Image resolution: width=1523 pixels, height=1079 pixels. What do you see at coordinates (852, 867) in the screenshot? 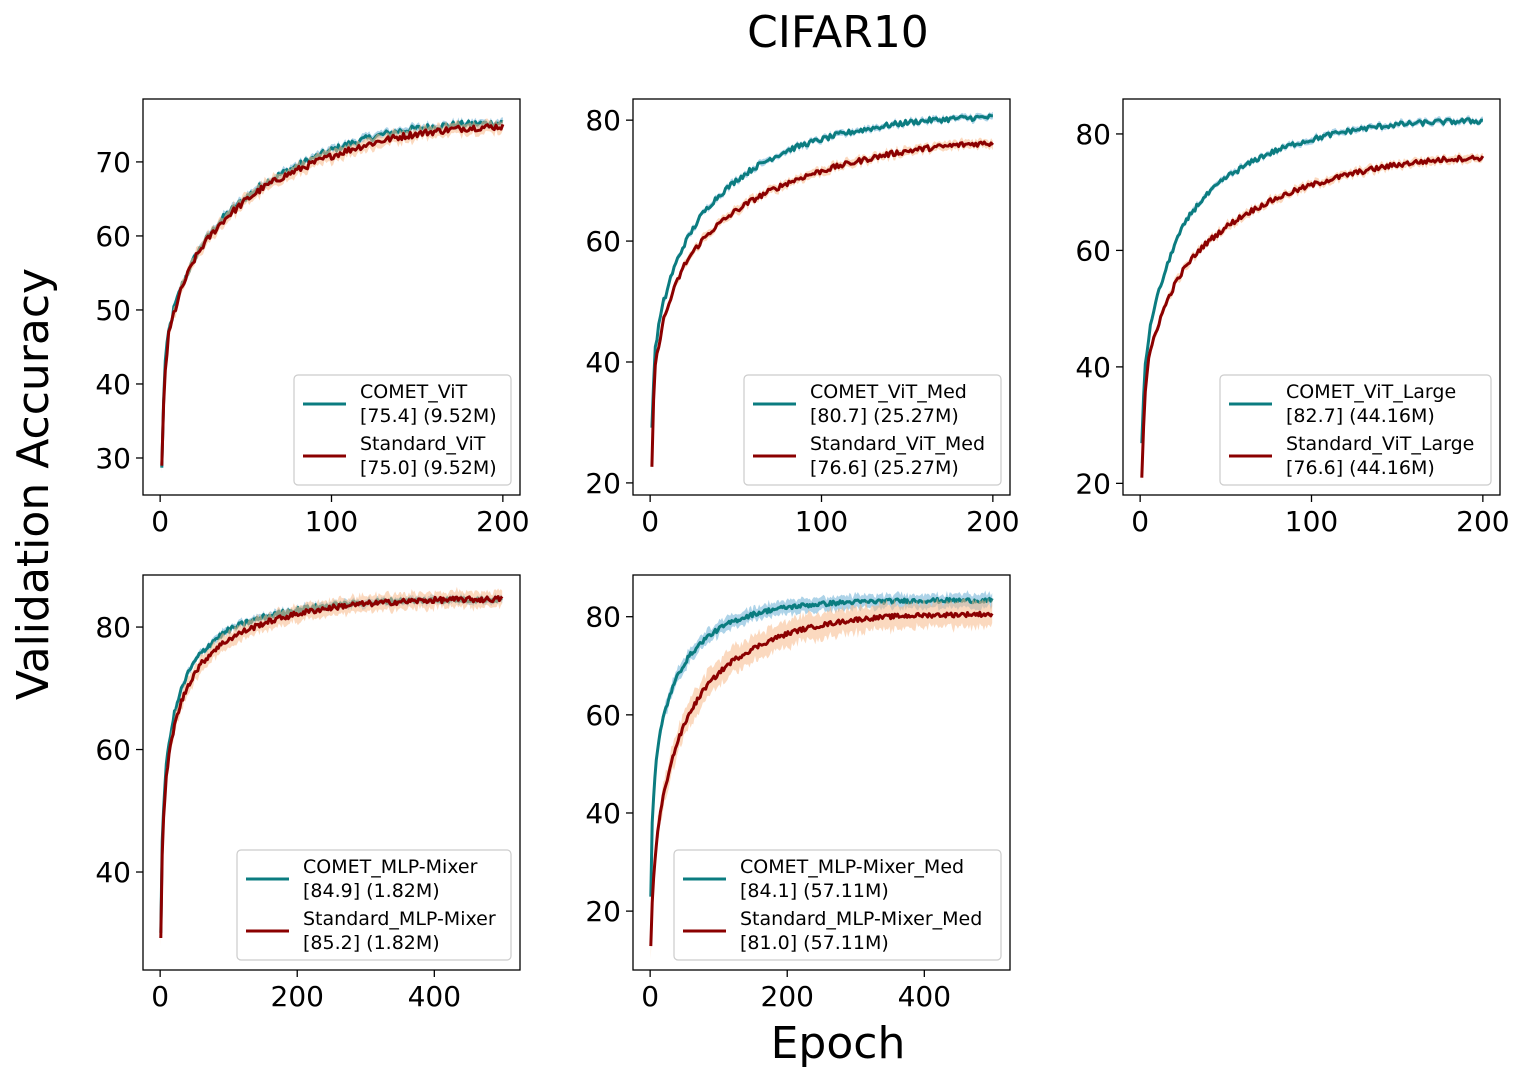
I see `legend-label: COMET_MLP-Mixer_Med` at bounding box center [852, 867].